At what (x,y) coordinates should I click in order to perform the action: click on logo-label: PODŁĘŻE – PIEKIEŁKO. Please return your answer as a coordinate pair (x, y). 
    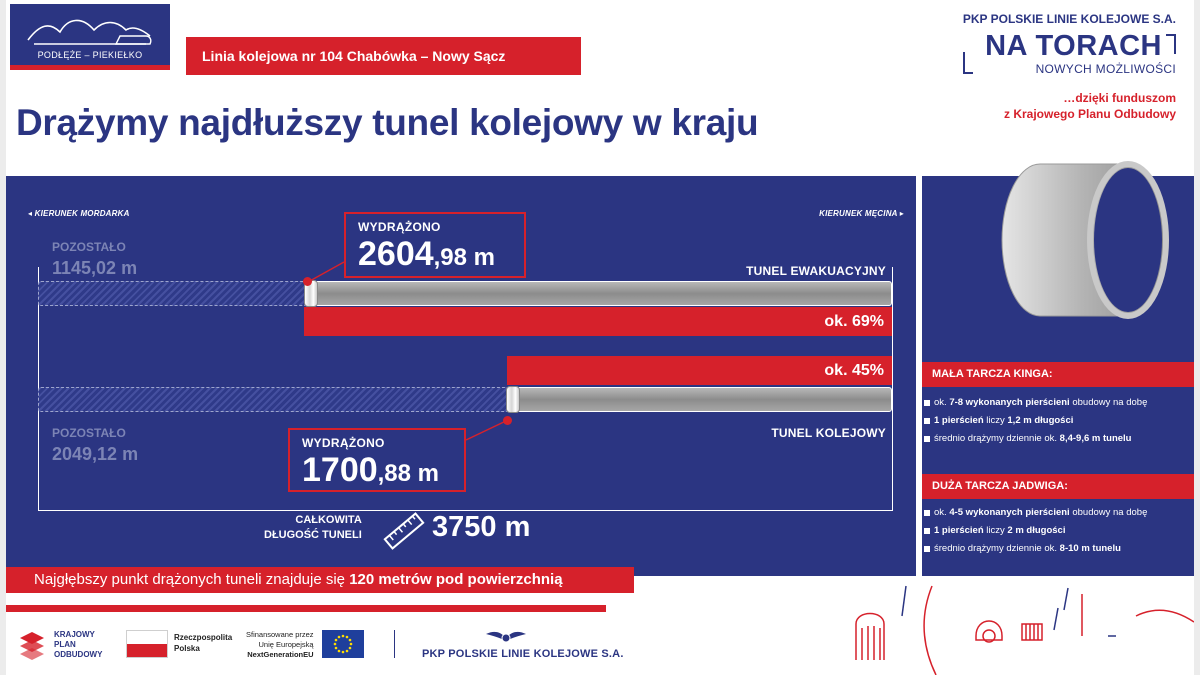
    Looking at the image, I should click on (90, 55).